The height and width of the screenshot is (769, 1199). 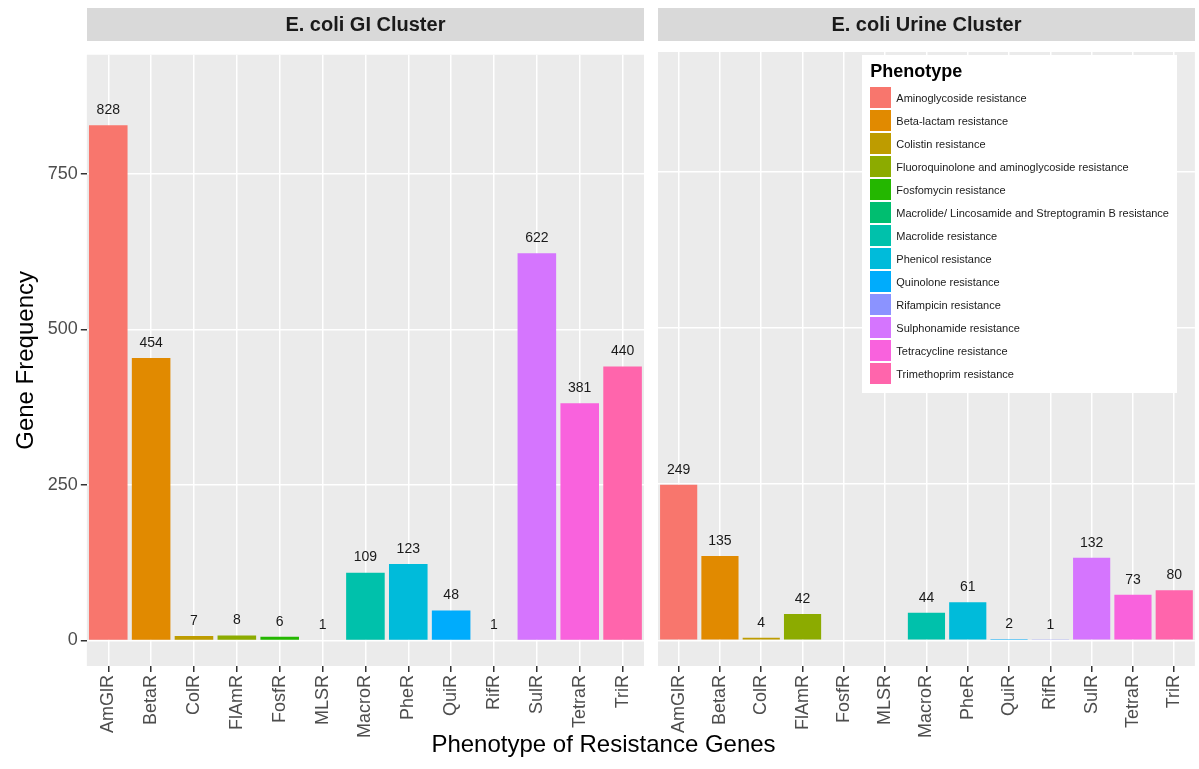 I want to click on legend-label: Colistin resistance, so click(x=941, y=143).